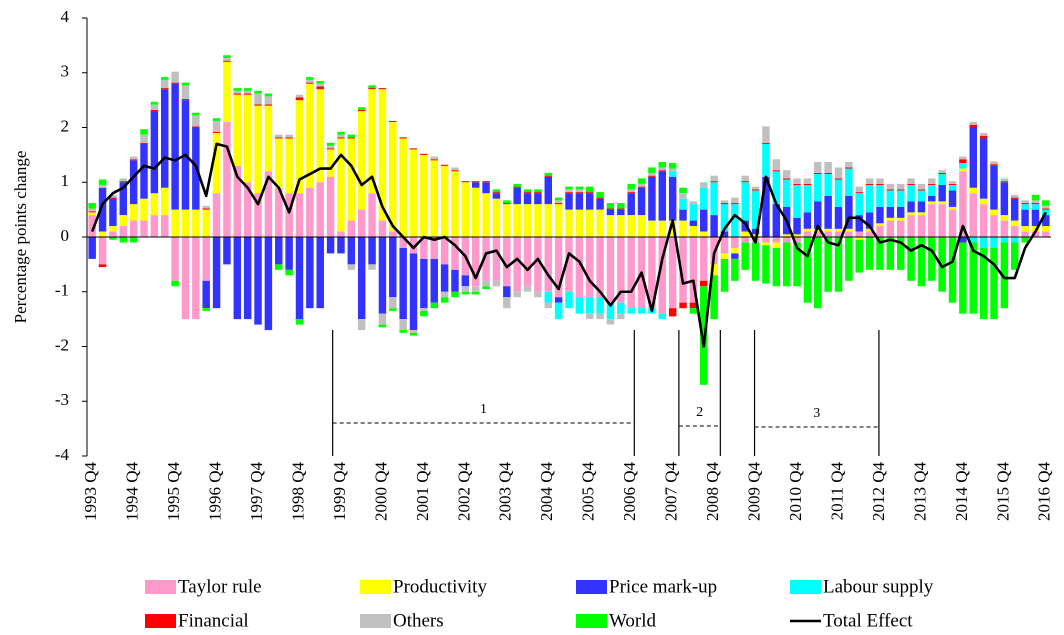  I want to click on legend-swatch, so click(805, 587).